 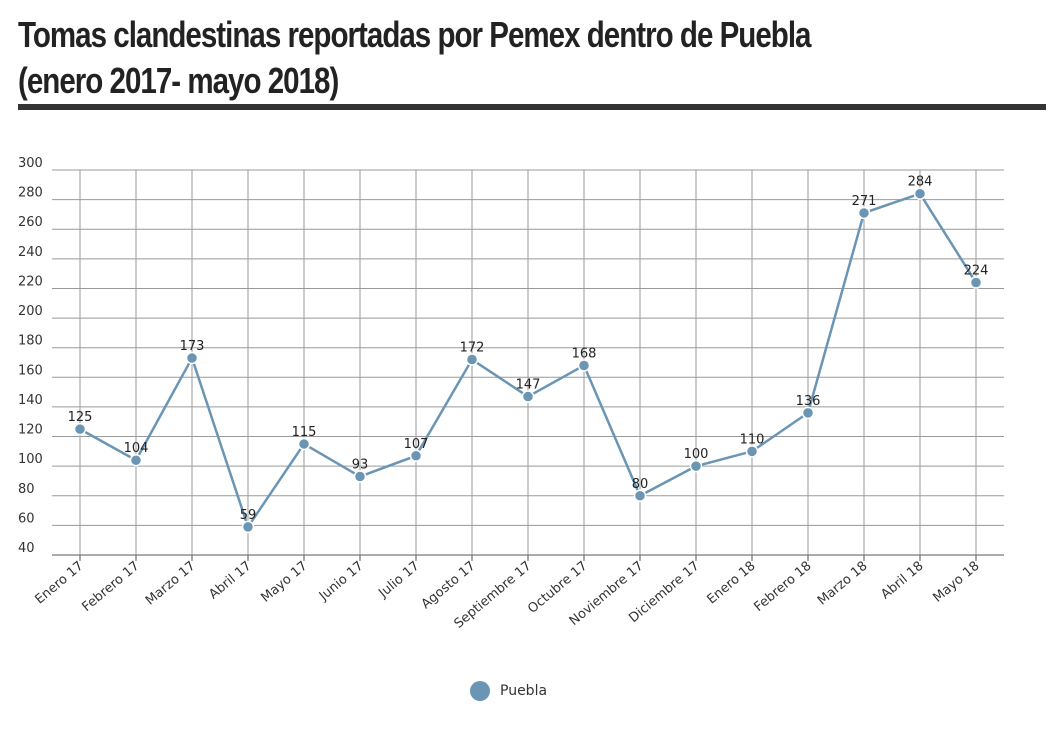 I want to click on legend: Puebla, so click(x=508, y=691).